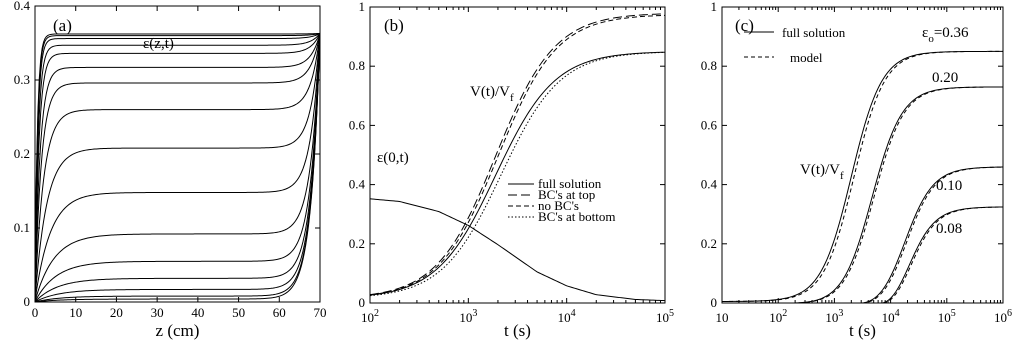 This screenshot has width=1028, height=351. I want to click on y-tick-label: 0.3, so click(22, 79).